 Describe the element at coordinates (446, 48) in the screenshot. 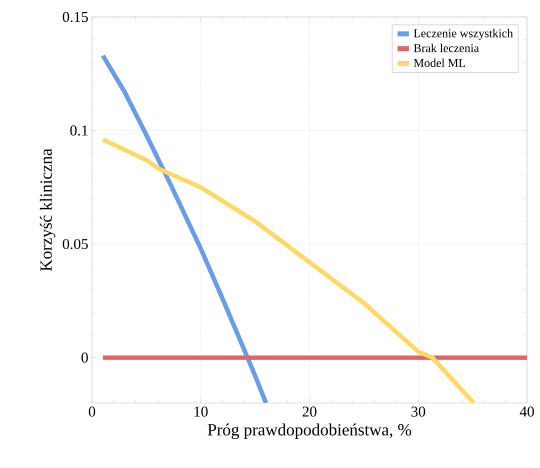

I see `legend-label: Brak leczenia` at that location.